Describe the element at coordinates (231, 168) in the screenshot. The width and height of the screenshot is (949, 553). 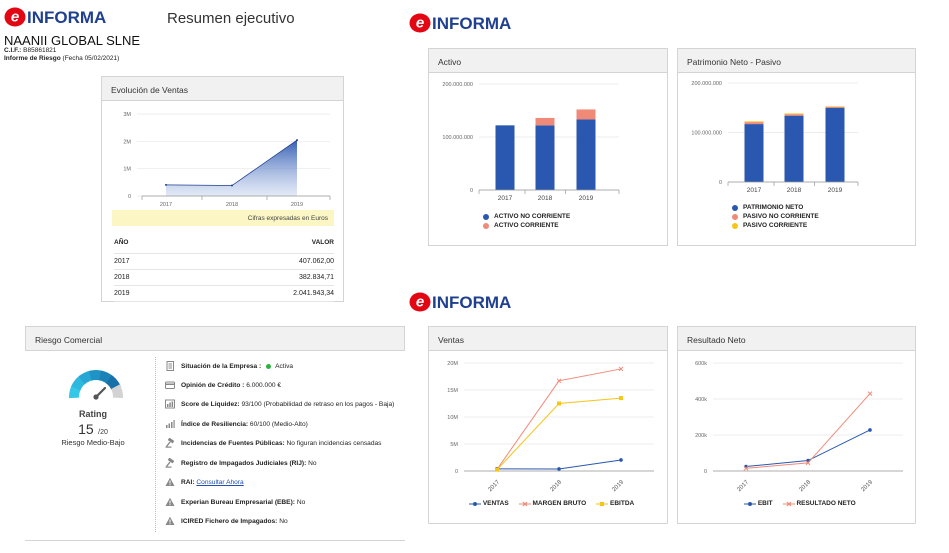
I see `area-fill` at that location.